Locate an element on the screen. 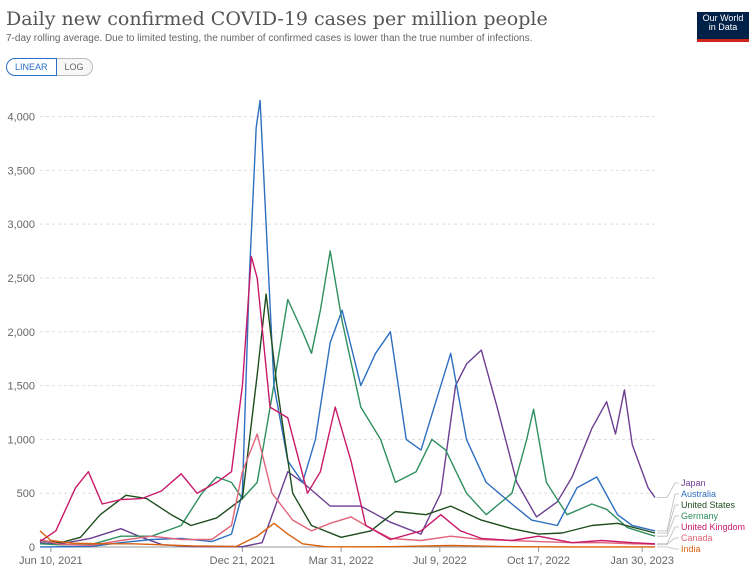 The image size is (754, 571). x-tick-label: Jun 10, 2021 is located at coordinates (51, 561).